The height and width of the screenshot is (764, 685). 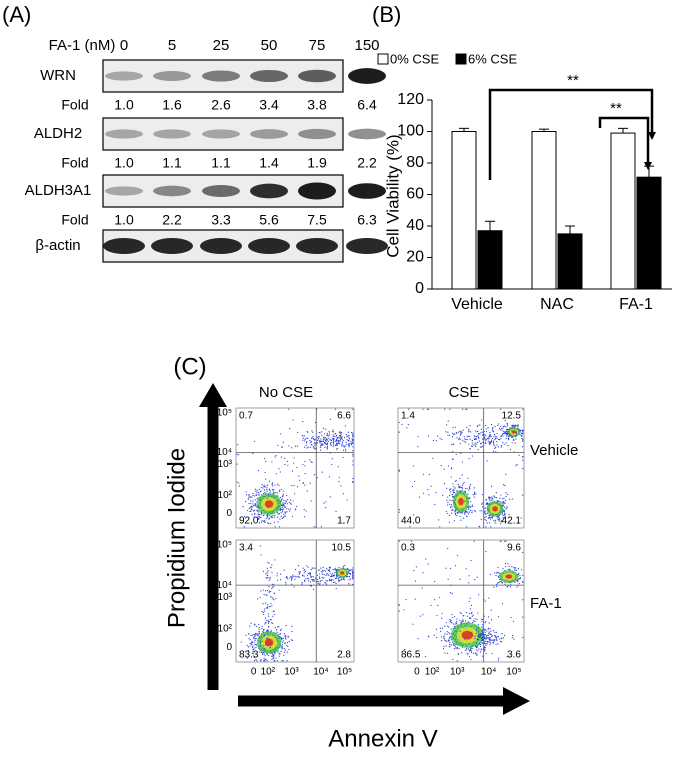 What do you see at coordinates (58, 133) in the screenshot?
I see `blot-name: ALDH2` at bounding box center [58, 133].